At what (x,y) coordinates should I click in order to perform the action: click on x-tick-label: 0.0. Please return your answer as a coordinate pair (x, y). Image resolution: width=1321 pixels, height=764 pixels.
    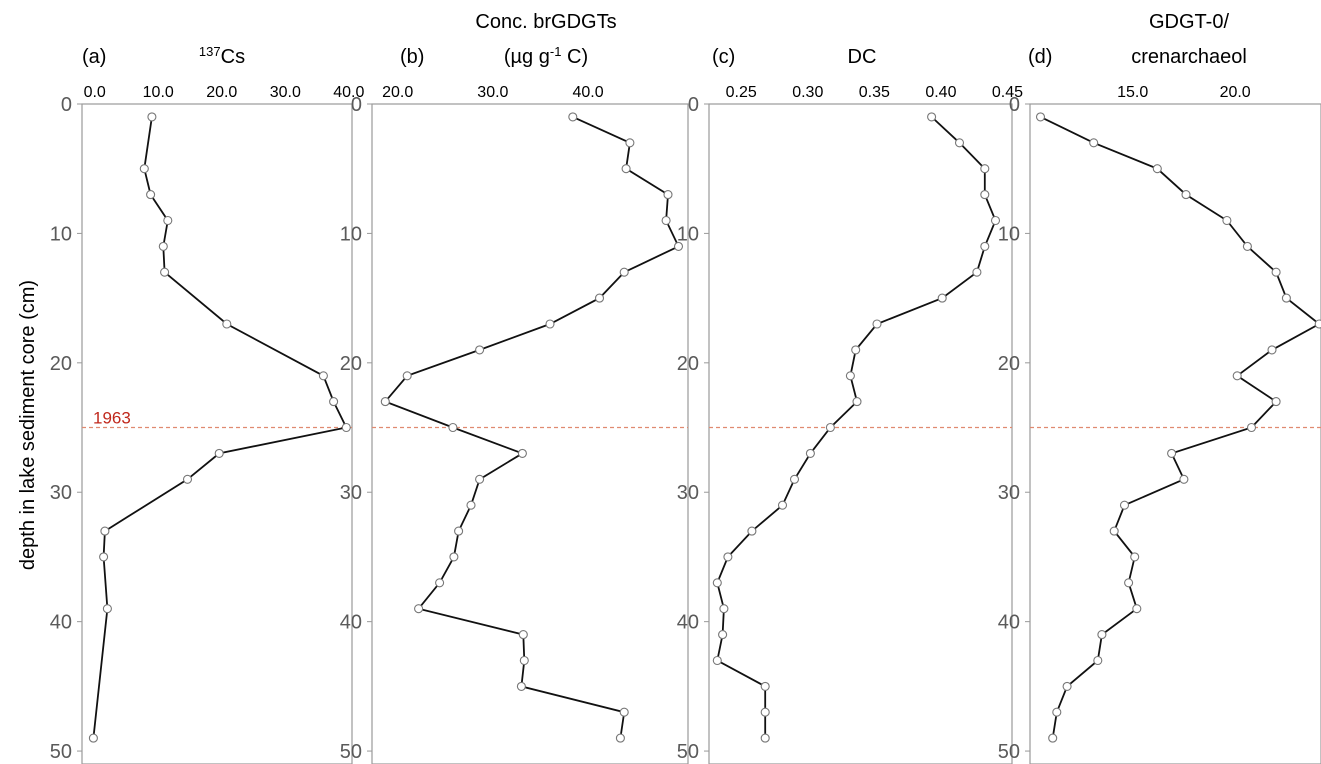
    Looking at the image, I should click on (95, 92).